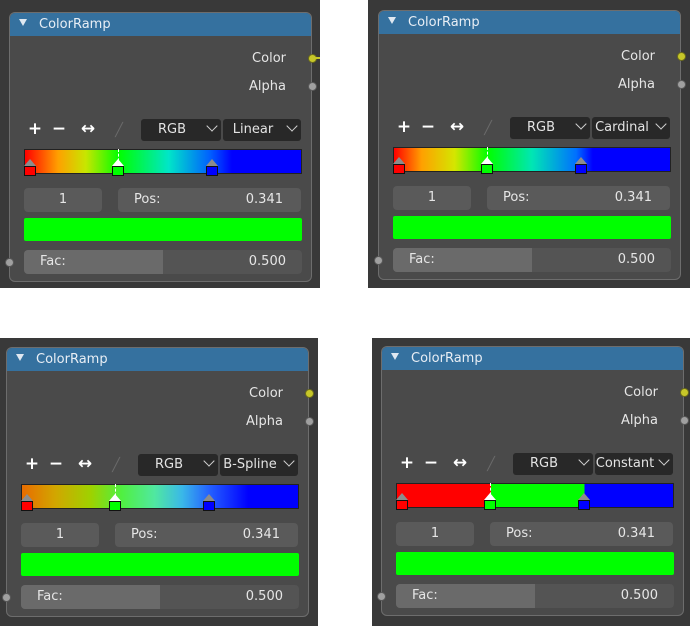 The height and width of the screenshot is (626, 690). Describe the element at coordinates (144, 534) in the screenshot. I see `position-label: Pos:` at that location.